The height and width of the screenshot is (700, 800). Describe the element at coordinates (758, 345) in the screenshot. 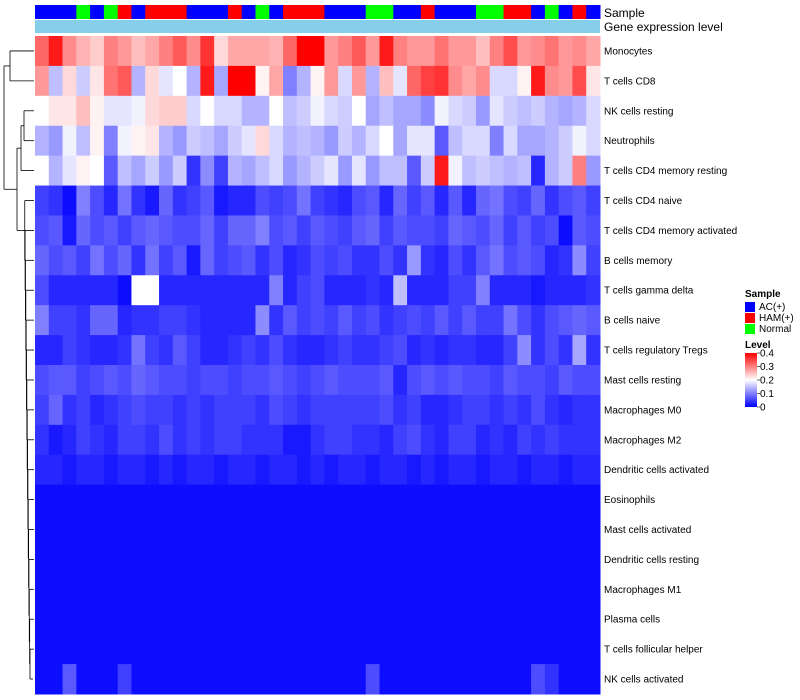

I see `legend-level-title: Level` at that location.